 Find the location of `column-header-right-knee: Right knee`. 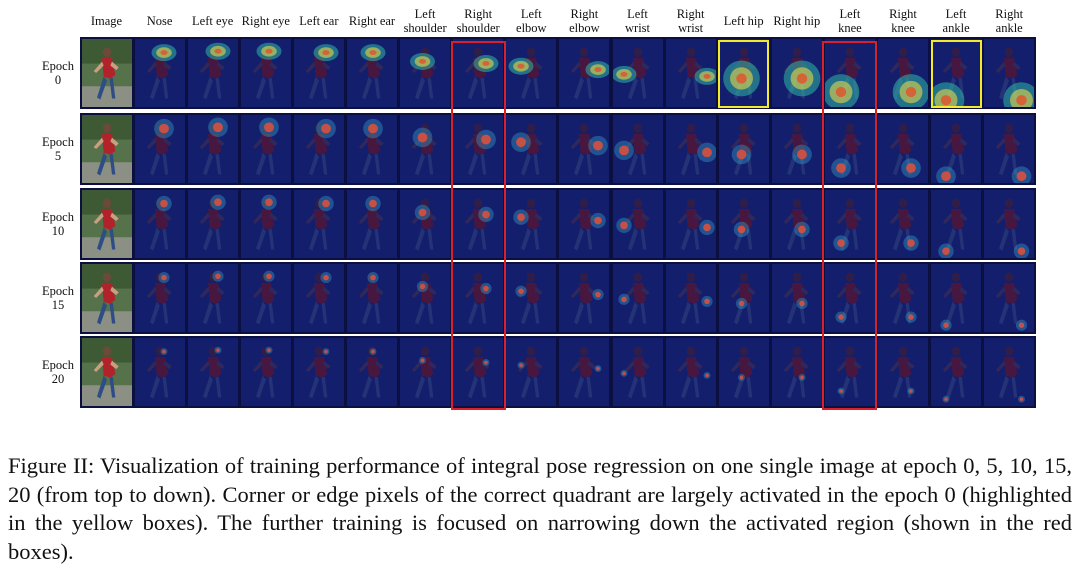

column-header-right-knee: Right knee is located at coordinates (903, 21).